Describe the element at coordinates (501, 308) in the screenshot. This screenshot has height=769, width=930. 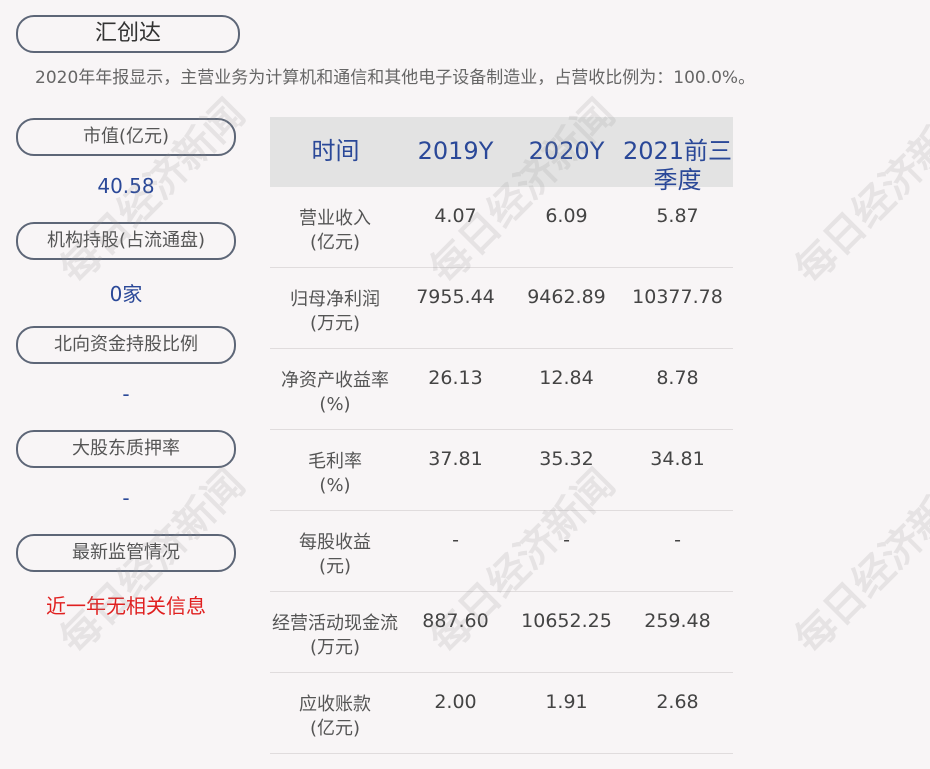
I see `table-row: 归母净利润 (万元) 7955.44 9462.89 10377.78` at that location.